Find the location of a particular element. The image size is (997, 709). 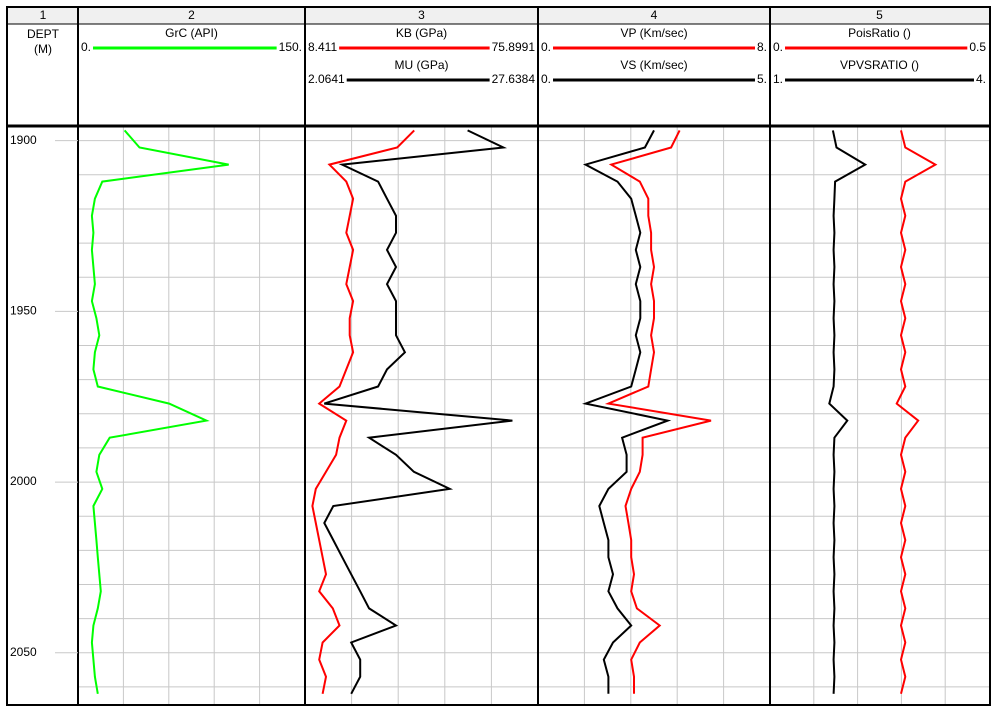

scale-max: 5. is located at coordinates (762, 79).